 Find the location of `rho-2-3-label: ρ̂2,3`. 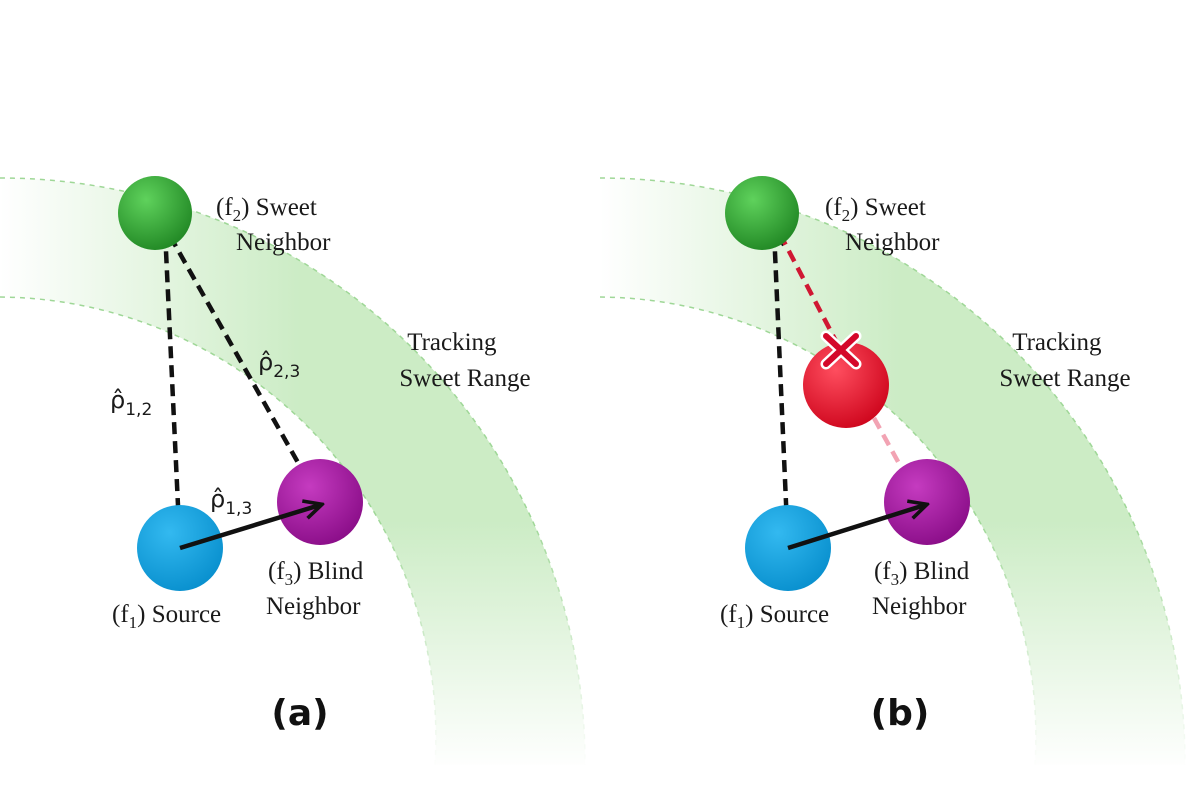

rho-2-3-label: ρ̂2,3 is located at coordinates (279, 365).